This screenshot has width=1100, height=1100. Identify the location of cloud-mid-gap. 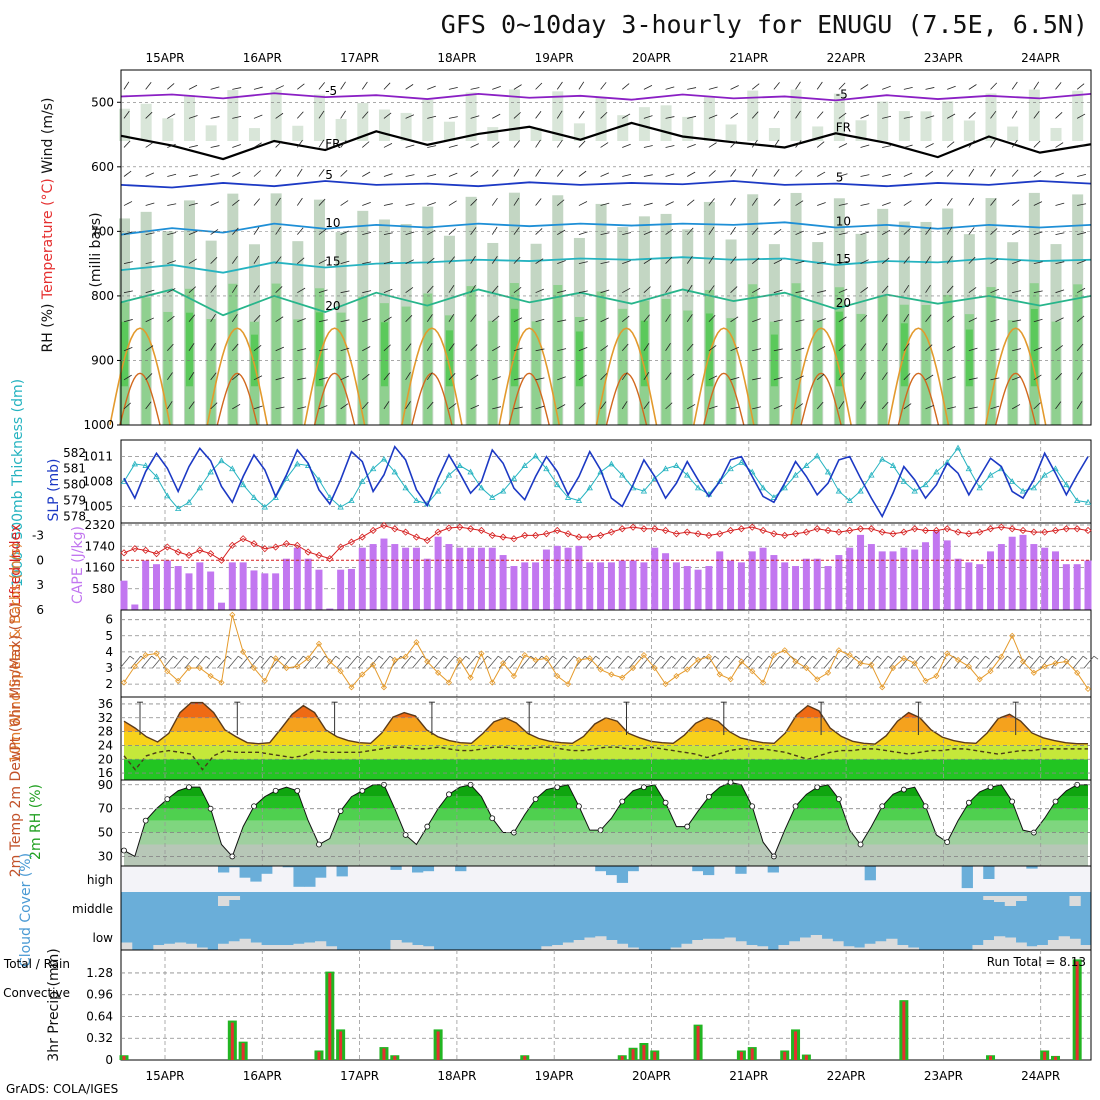
(234, 898).